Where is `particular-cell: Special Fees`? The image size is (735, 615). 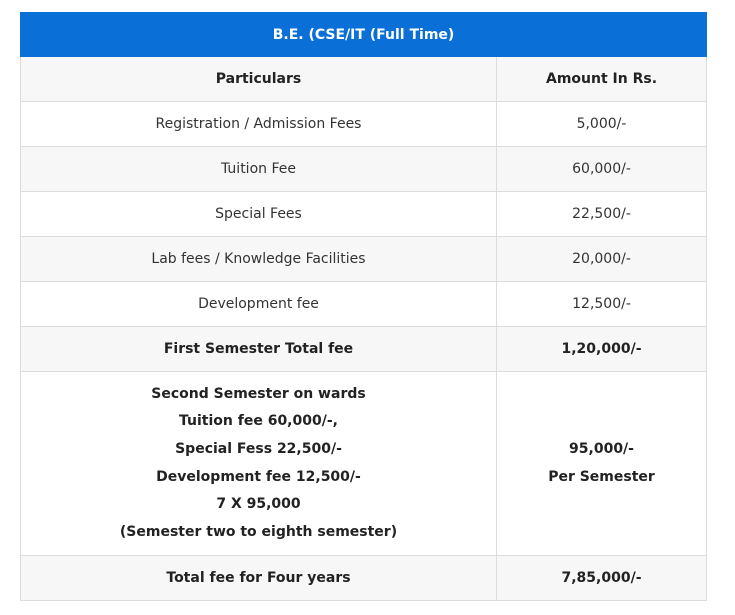
particular-cell: Special Fees is located at coordinates (258, 214).